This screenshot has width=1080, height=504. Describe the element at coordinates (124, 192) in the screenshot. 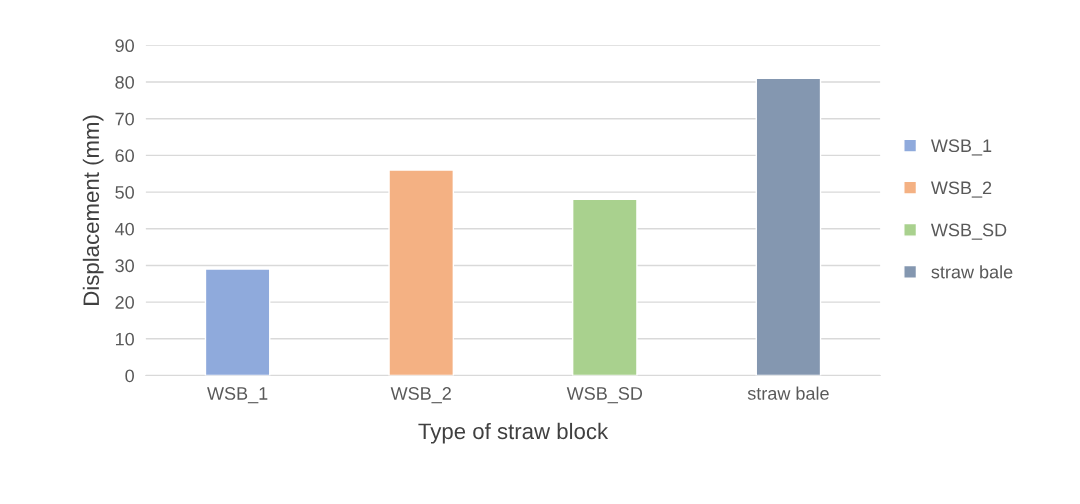

I see `y-tick-label: 50` at that location.